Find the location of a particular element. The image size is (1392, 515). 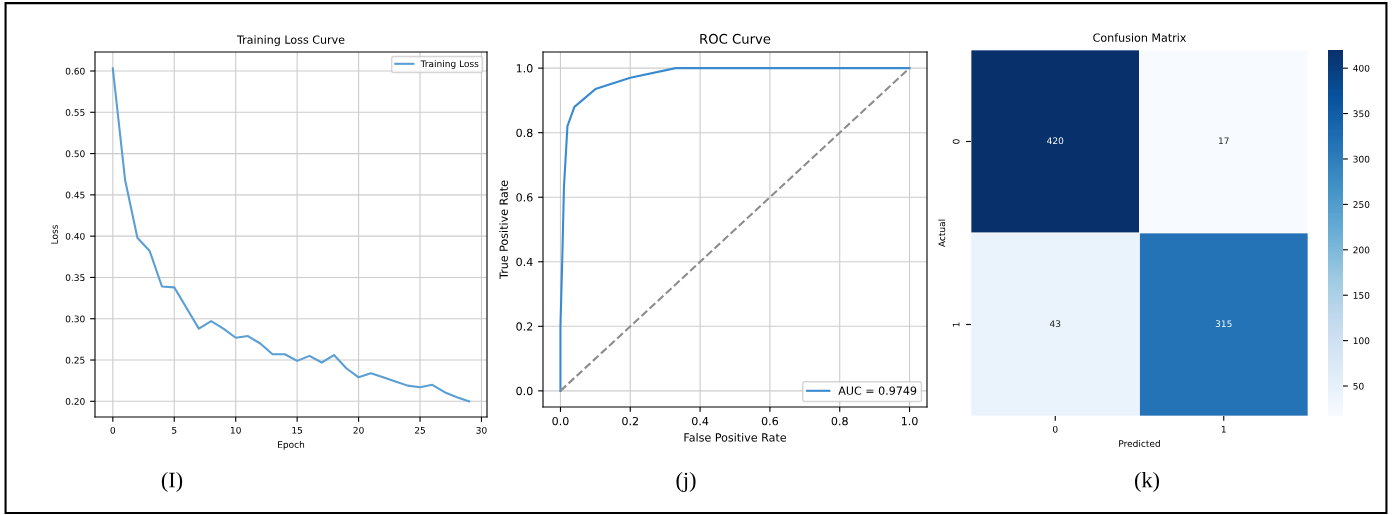

color-bar-label: 200 is located at coordinates (1361, 250).